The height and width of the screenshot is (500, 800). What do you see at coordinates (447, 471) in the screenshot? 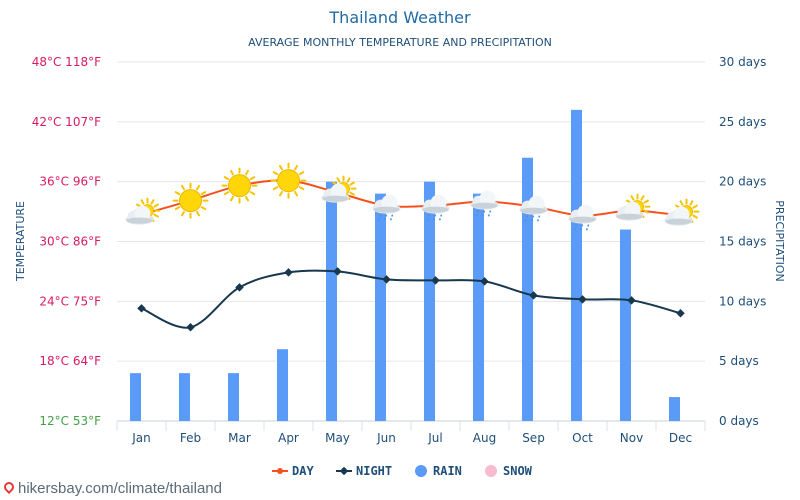
I see `legend-label: RAIN` at bounding box center [447, 471].